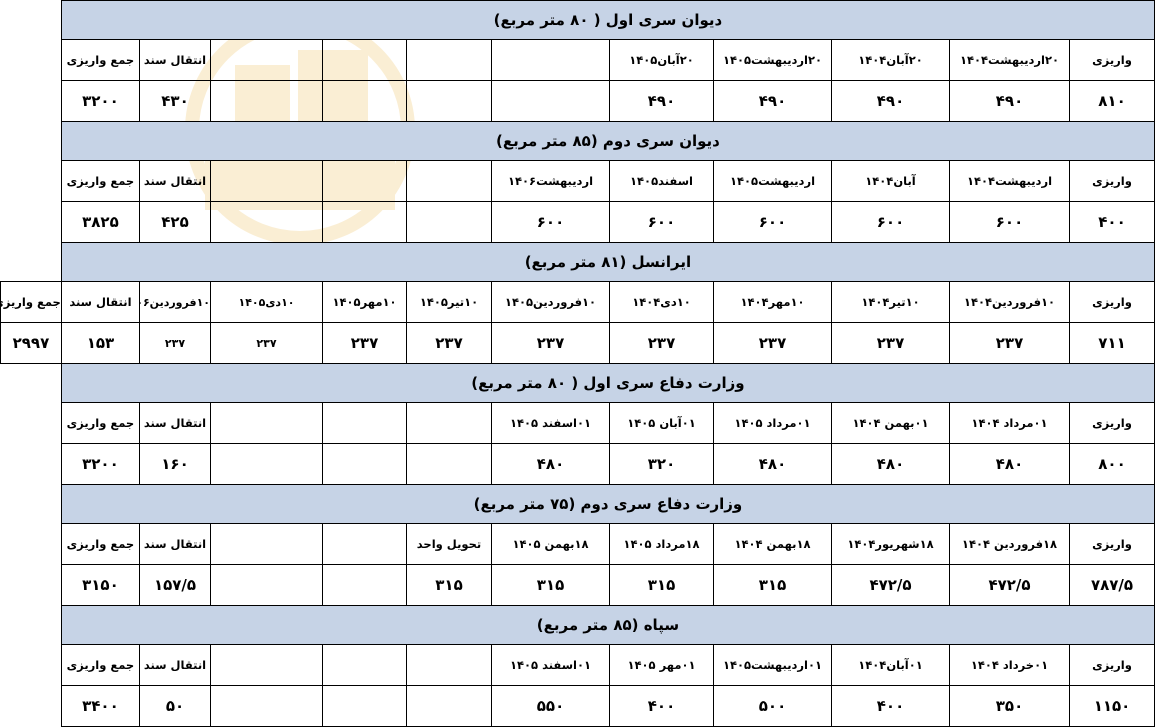 This screenshot has height=727, width=1155. What do you see at coordinates (1112, 464) in the screenshot?
I see `value-cell: ۸۰۰` at bounding box center [1112, 464].